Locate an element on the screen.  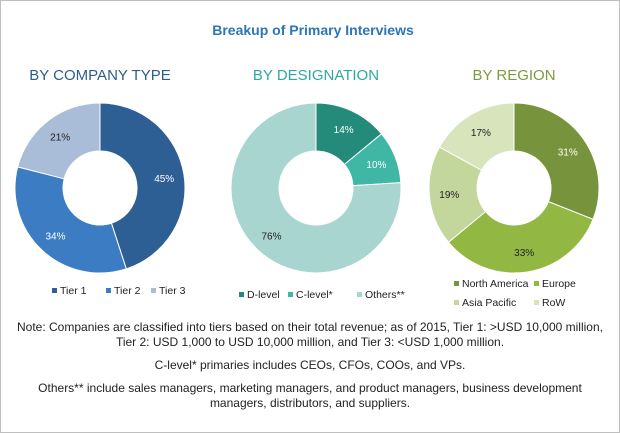
donut-slice-row is located at coordinates (476, 136).